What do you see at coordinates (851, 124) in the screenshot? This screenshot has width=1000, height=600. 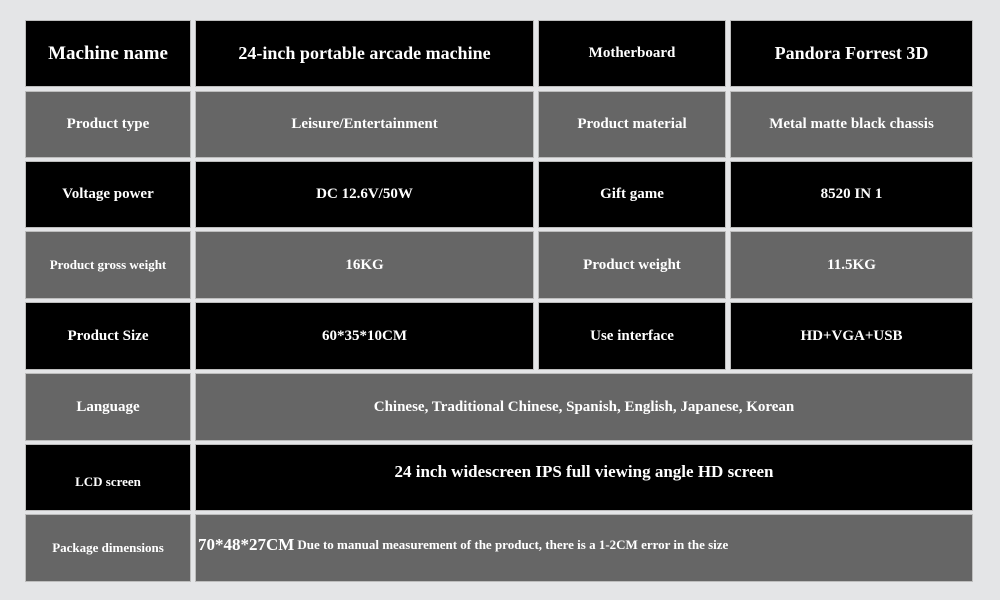 I see `value-product-material: Metal matte black chassis` at bounding box center [851, 124].